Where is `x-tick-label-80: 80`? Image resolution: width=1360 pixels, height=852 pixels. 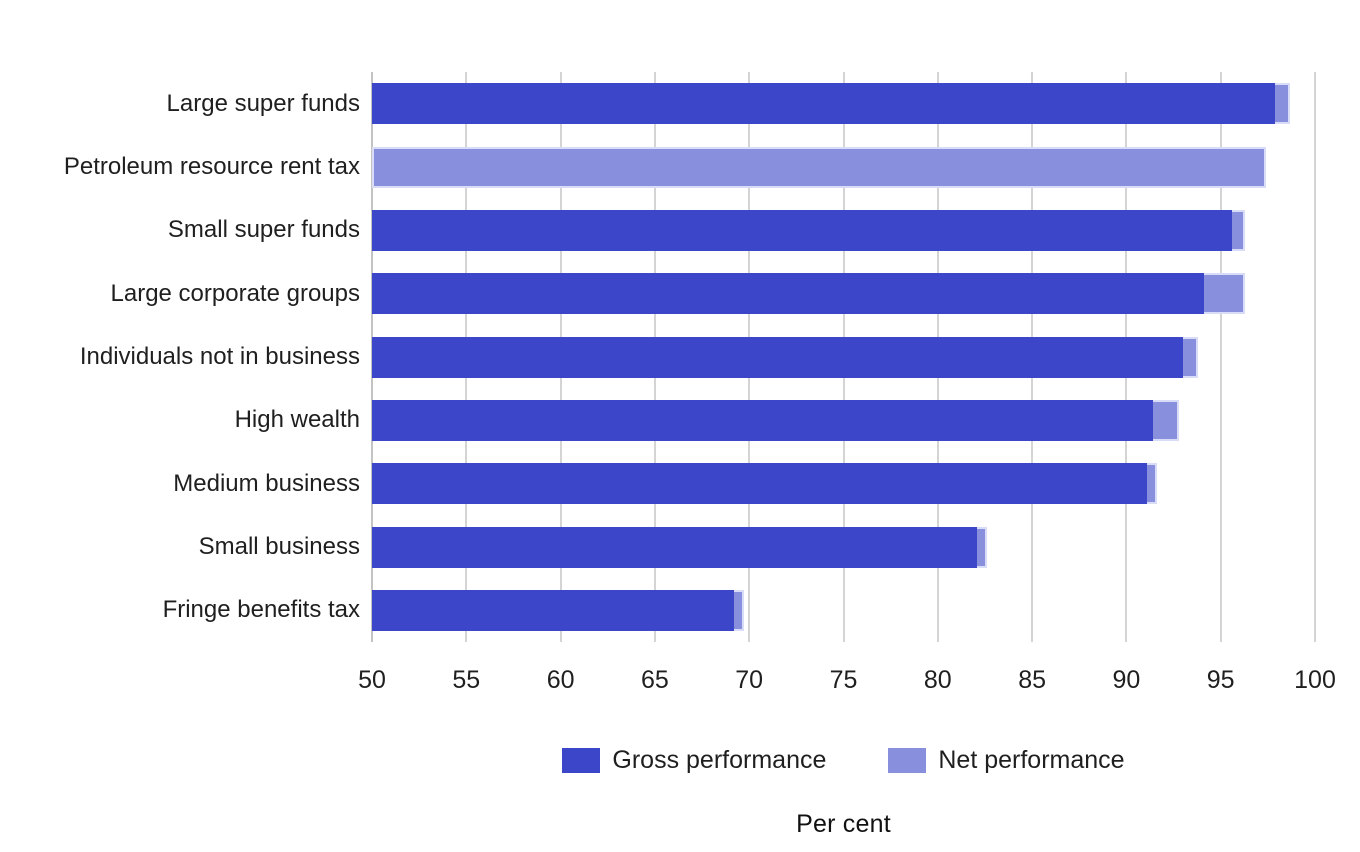 x-tick-label-80: 80 is located at coordinates (937, 680).